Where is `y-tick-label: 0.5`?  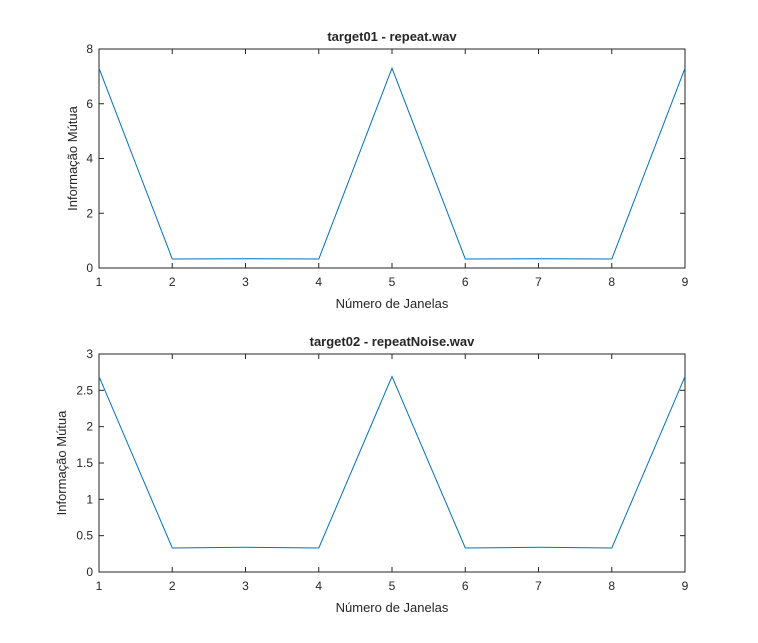
y-tick-label: 0.5 is located at coordinates (84, 536).